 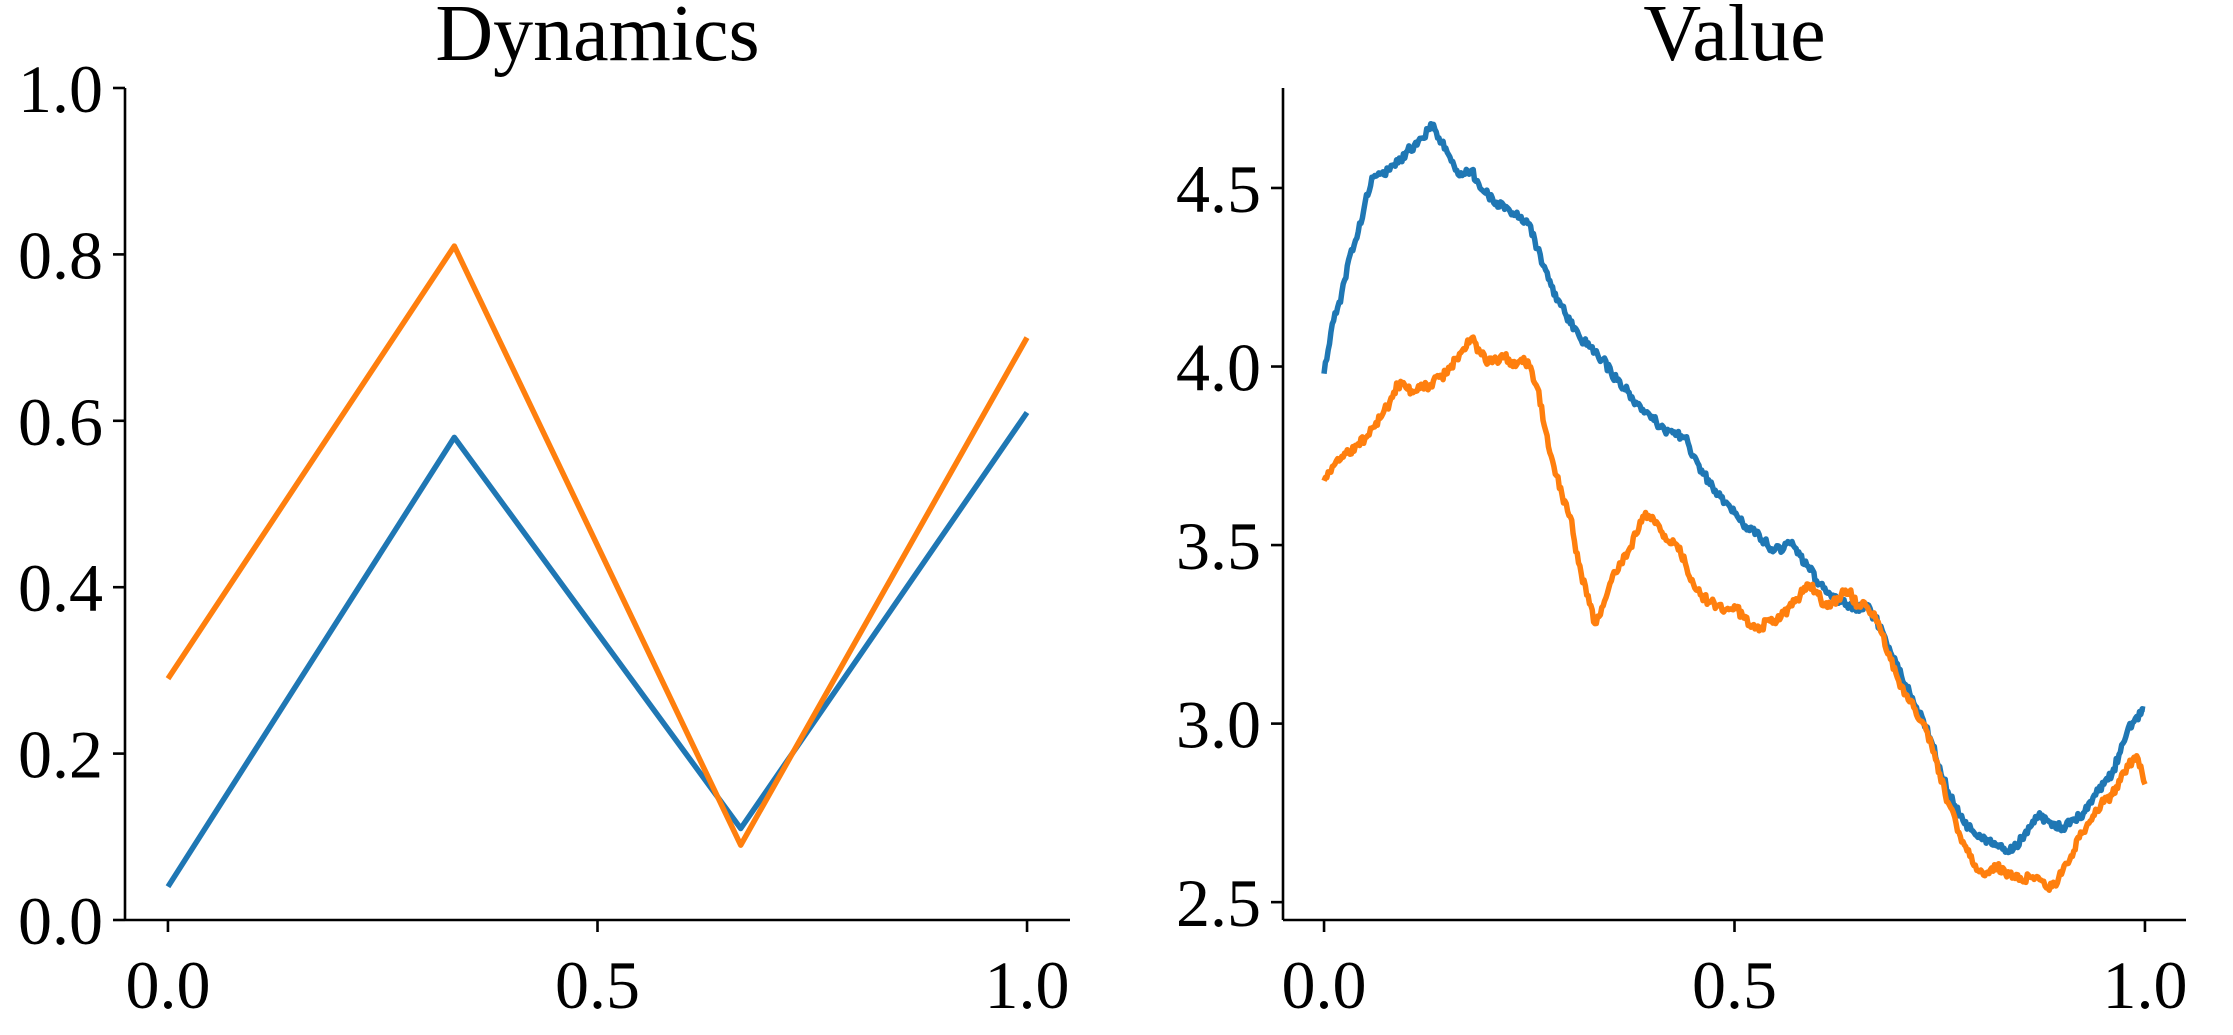 I want to click on dynamics-y-tick-label: 1.0, so click(x=60, y=89).